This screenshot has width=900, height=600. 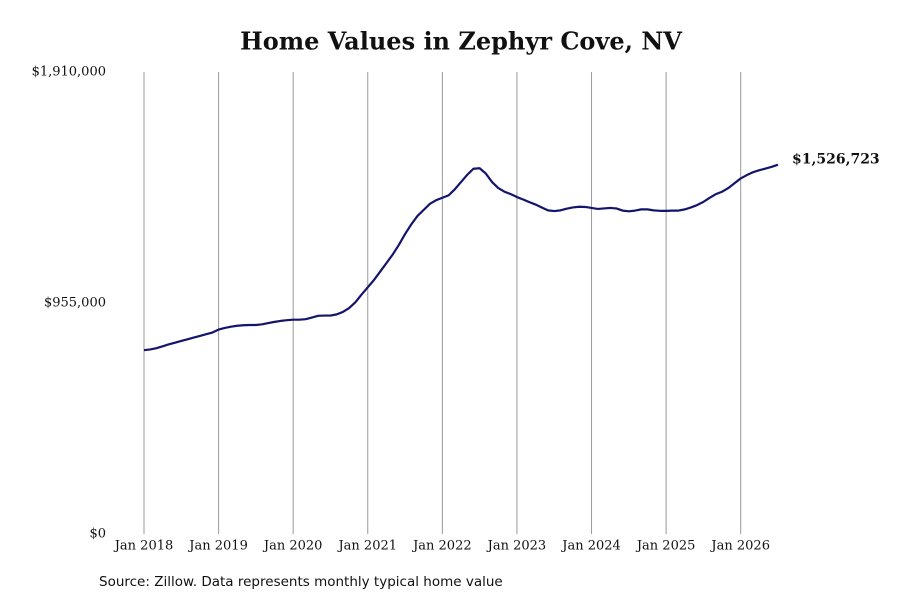 What do you see at coordinates (97, 534) in the screenshot?
I see `y-tick-label: $0` at bounding box center [97, 534].